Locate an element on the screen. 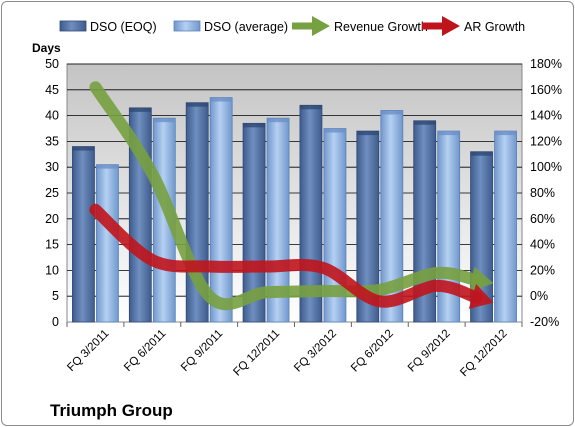  category-label: FQ 6/2012 is located at coordinates (372, 351).